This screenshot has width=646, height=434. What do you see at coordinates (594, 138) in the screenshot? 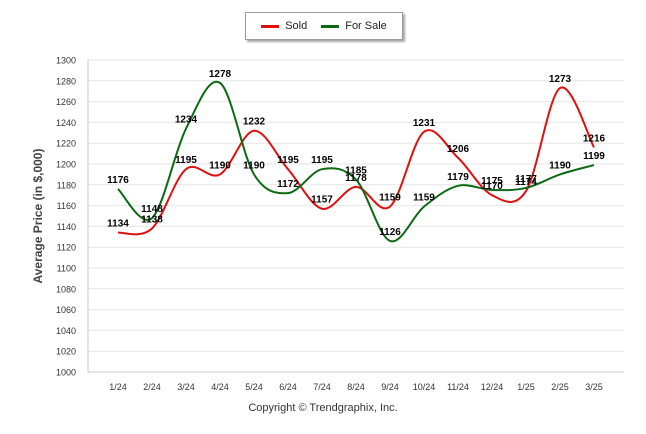
I see `data-label-sold: 1216` at bounding box center [594, 138].